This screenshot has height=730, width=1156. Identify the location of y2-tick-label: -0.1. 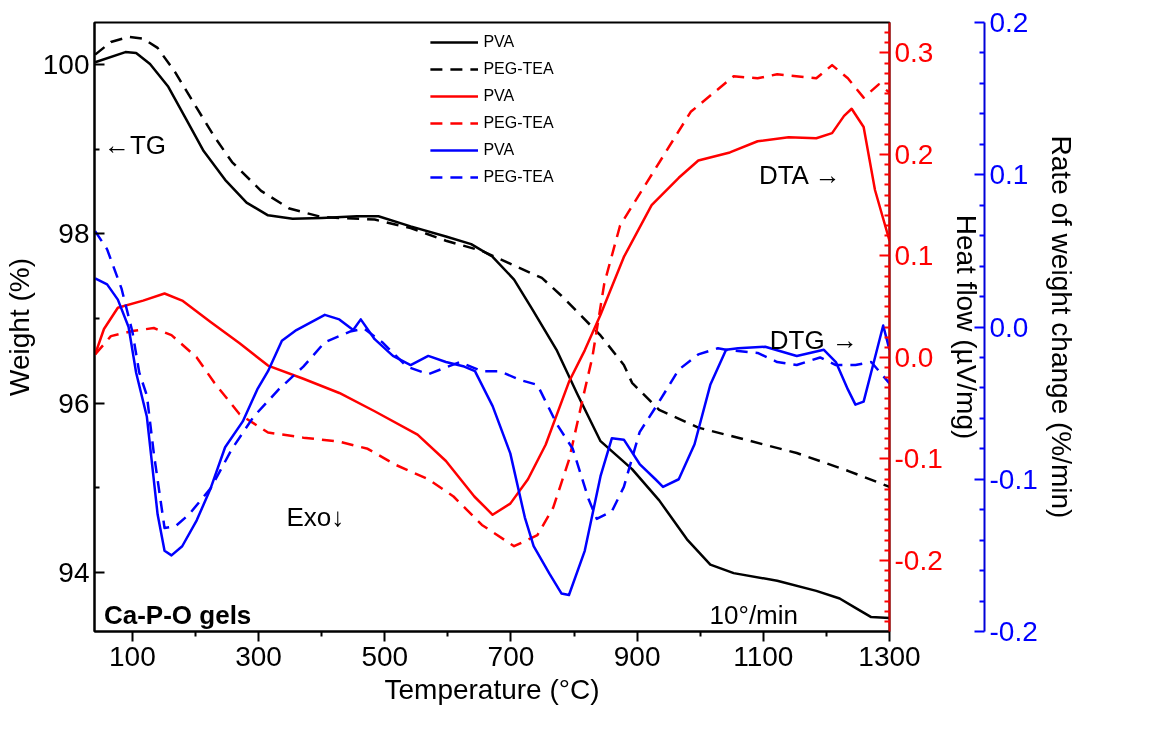
(918, 459).